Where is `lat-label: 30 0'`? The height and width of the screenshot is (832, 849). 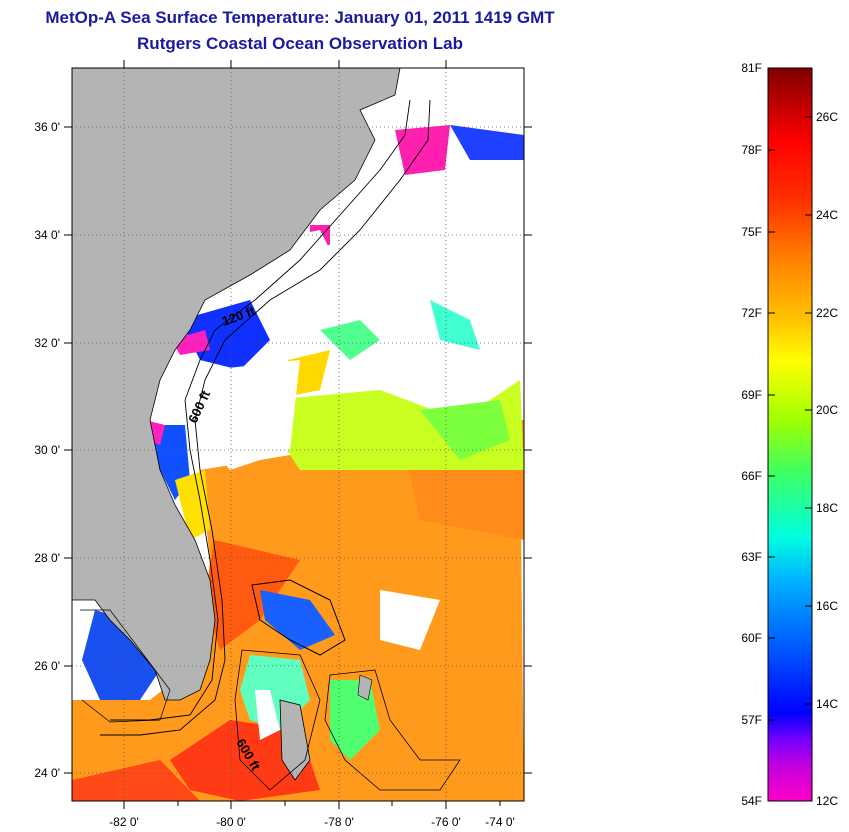 lat-label: 30 0' is located at coordinates (47, 450).